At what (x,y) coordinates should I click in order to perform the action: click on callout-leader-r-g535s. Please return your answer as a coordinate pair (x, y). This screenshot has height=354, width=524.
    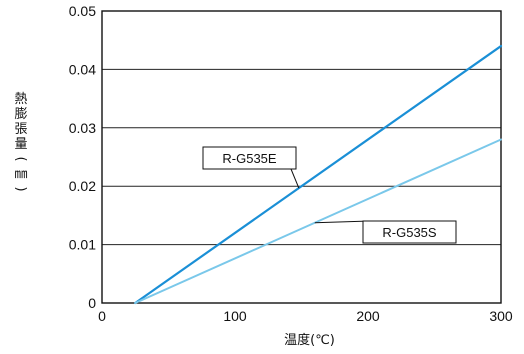
    Looking at the image, I should click on (342, 222).